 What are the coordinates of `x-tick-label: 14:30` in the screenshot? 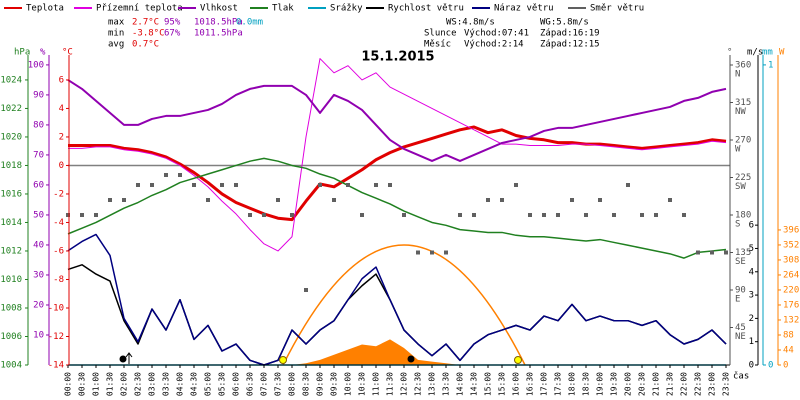 It's located at (474, 384).